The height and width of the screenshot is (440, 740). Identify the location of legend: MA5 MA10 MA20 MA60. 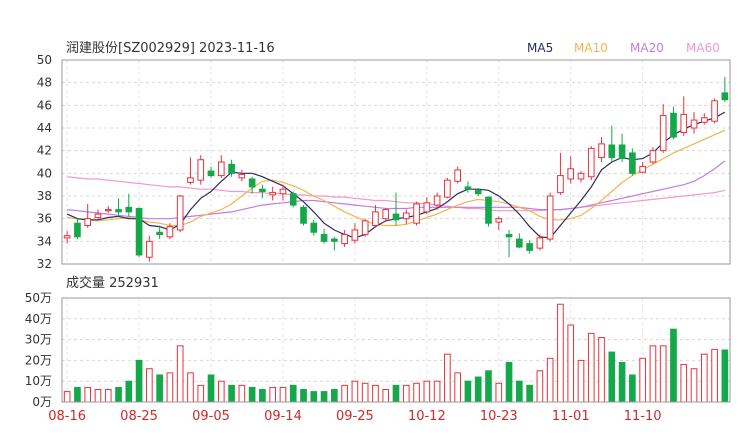
(623, 48).